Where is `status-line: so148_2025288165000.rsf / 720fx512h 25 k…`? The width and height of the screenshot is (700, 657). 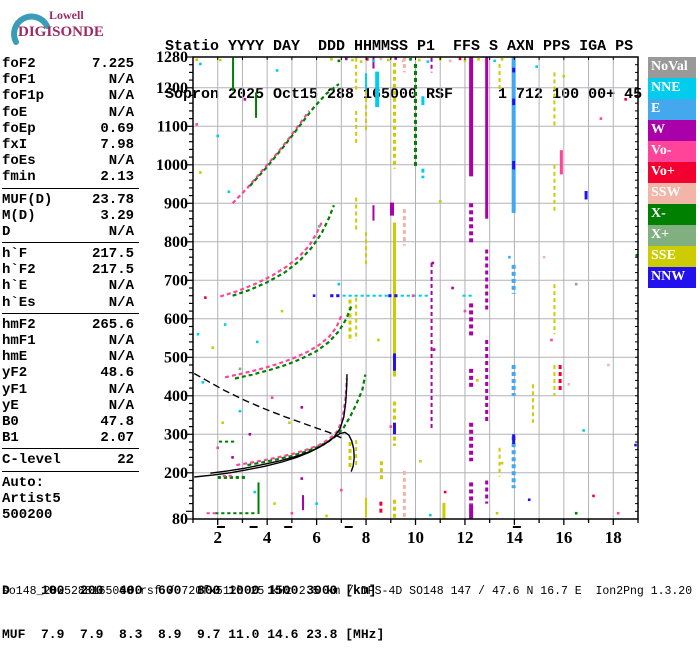
status-line: so148_2025288165000.rsf / 720fx512h 25 k… is located at coordinates (347, 591).